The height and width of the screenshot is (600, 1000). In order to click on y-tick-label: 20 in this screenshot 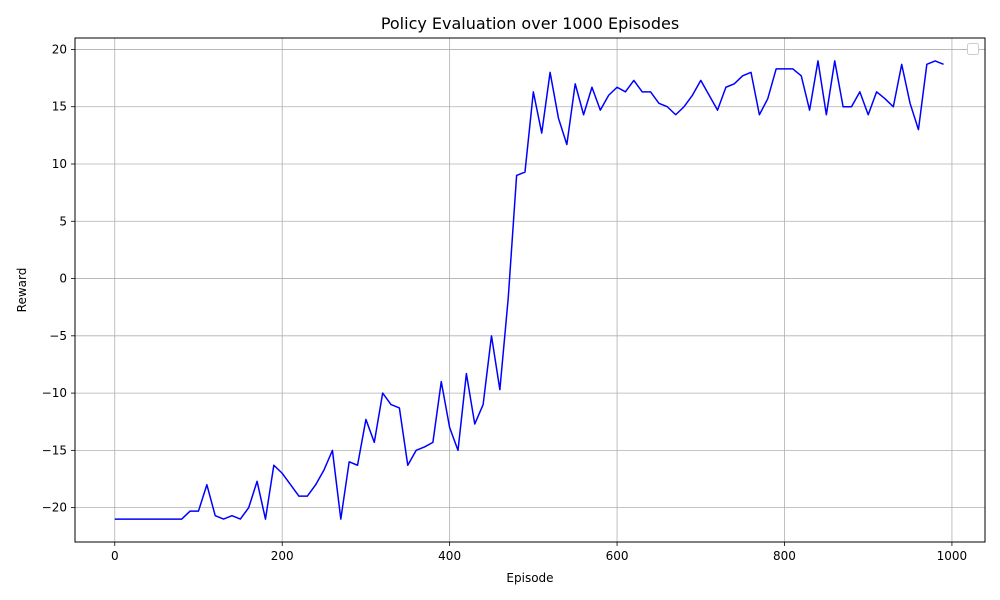, I will do `click(59, 49)`.